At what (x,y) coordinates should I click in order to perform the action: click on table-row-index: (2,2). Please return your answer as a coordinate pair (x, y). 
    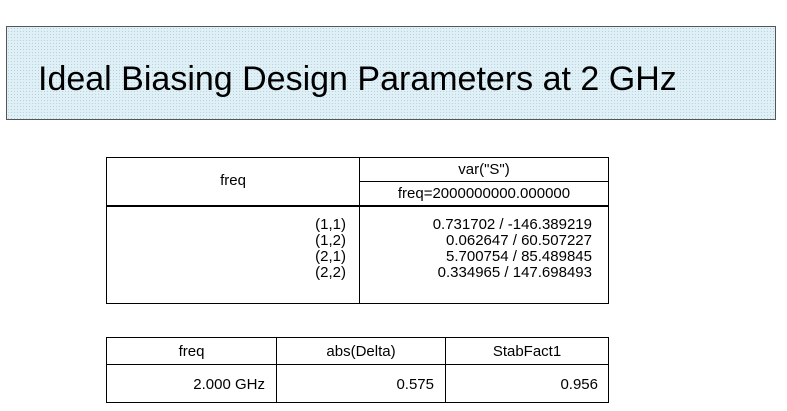
    Looking at the image, I should click on (330, 272).